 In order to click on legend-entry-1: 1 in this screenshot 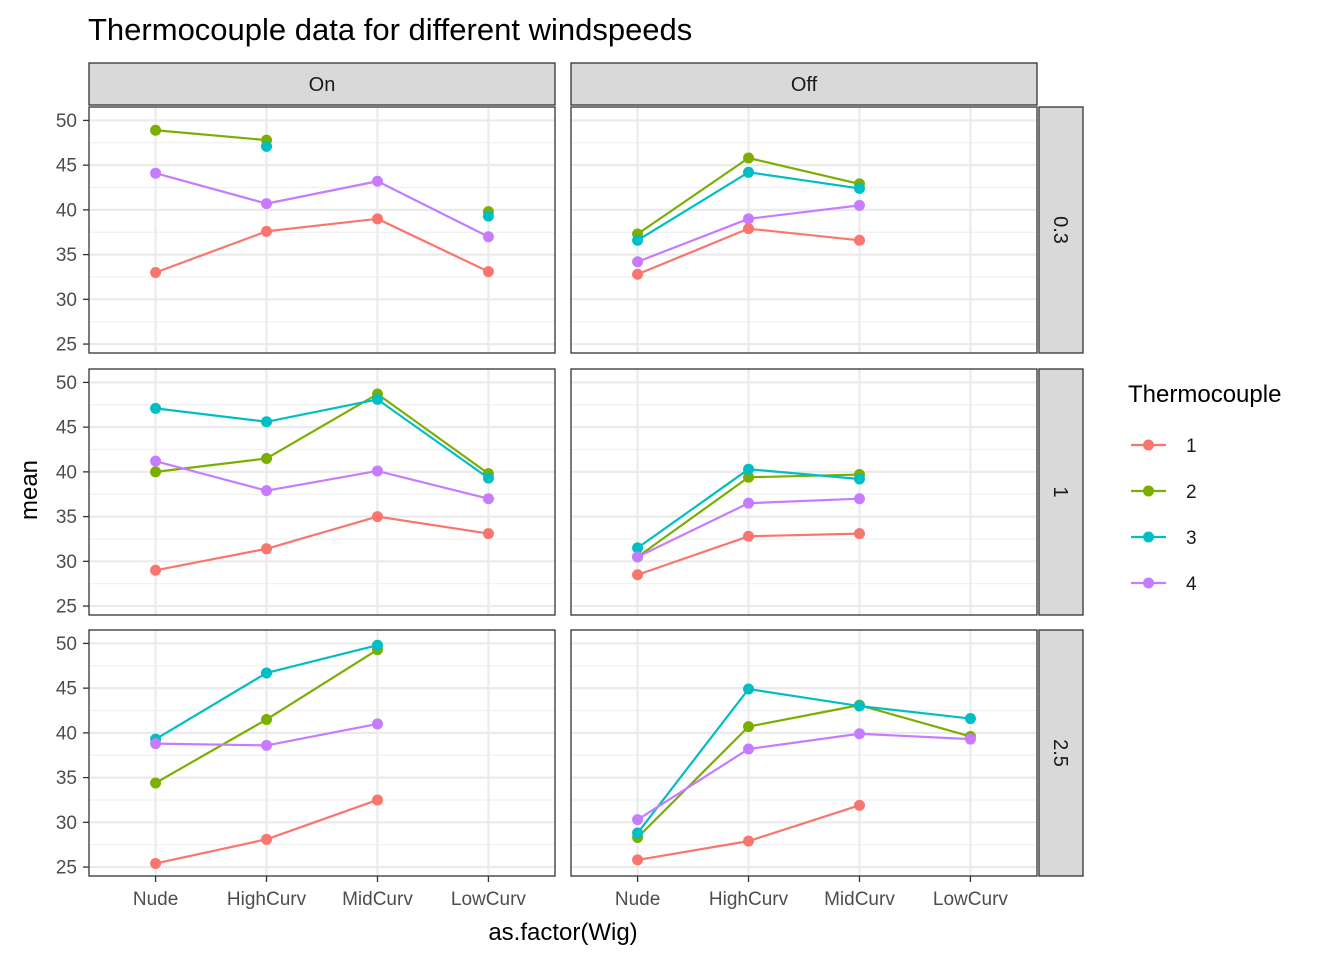, I will do `click(1164, 446)`.